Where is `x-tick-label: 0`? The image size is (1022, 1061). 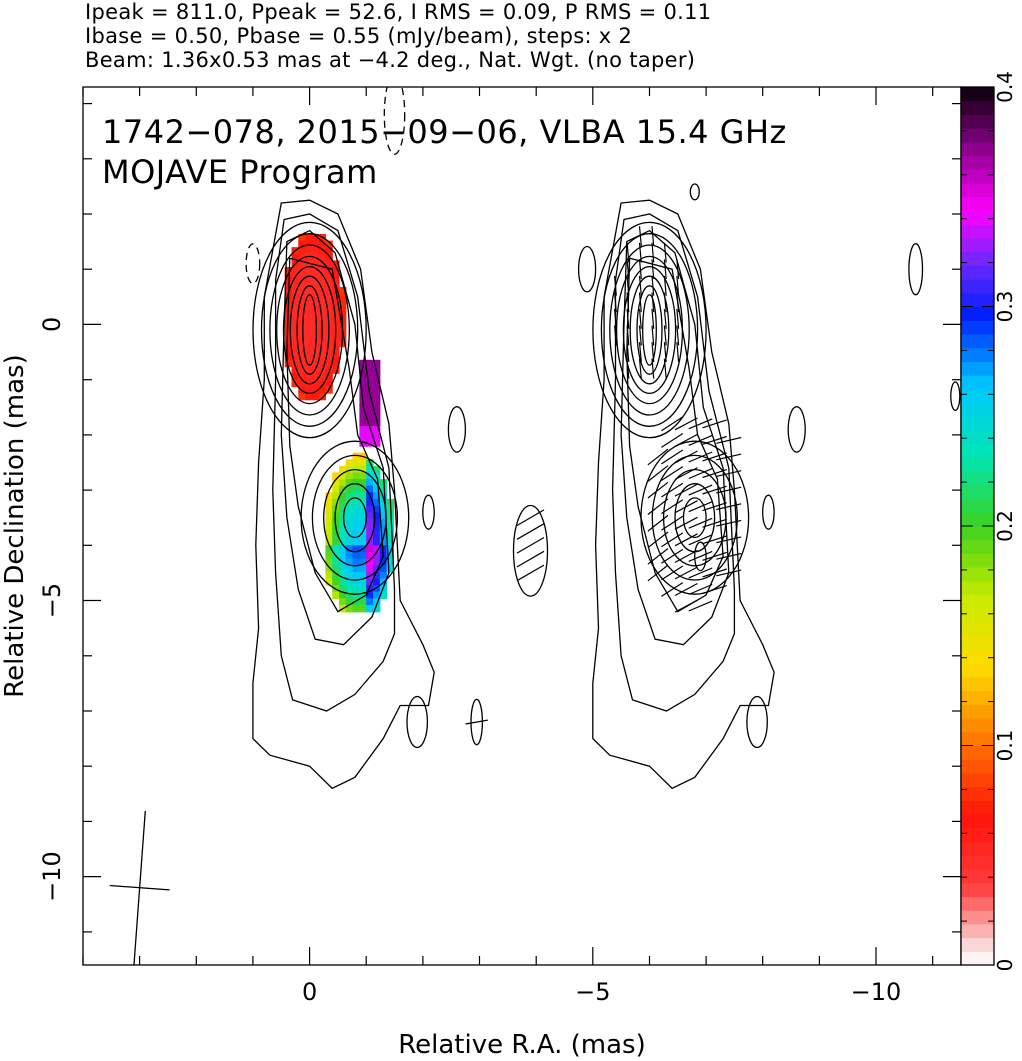 x-tick-label: 0 is located at coordinates (309, 992).